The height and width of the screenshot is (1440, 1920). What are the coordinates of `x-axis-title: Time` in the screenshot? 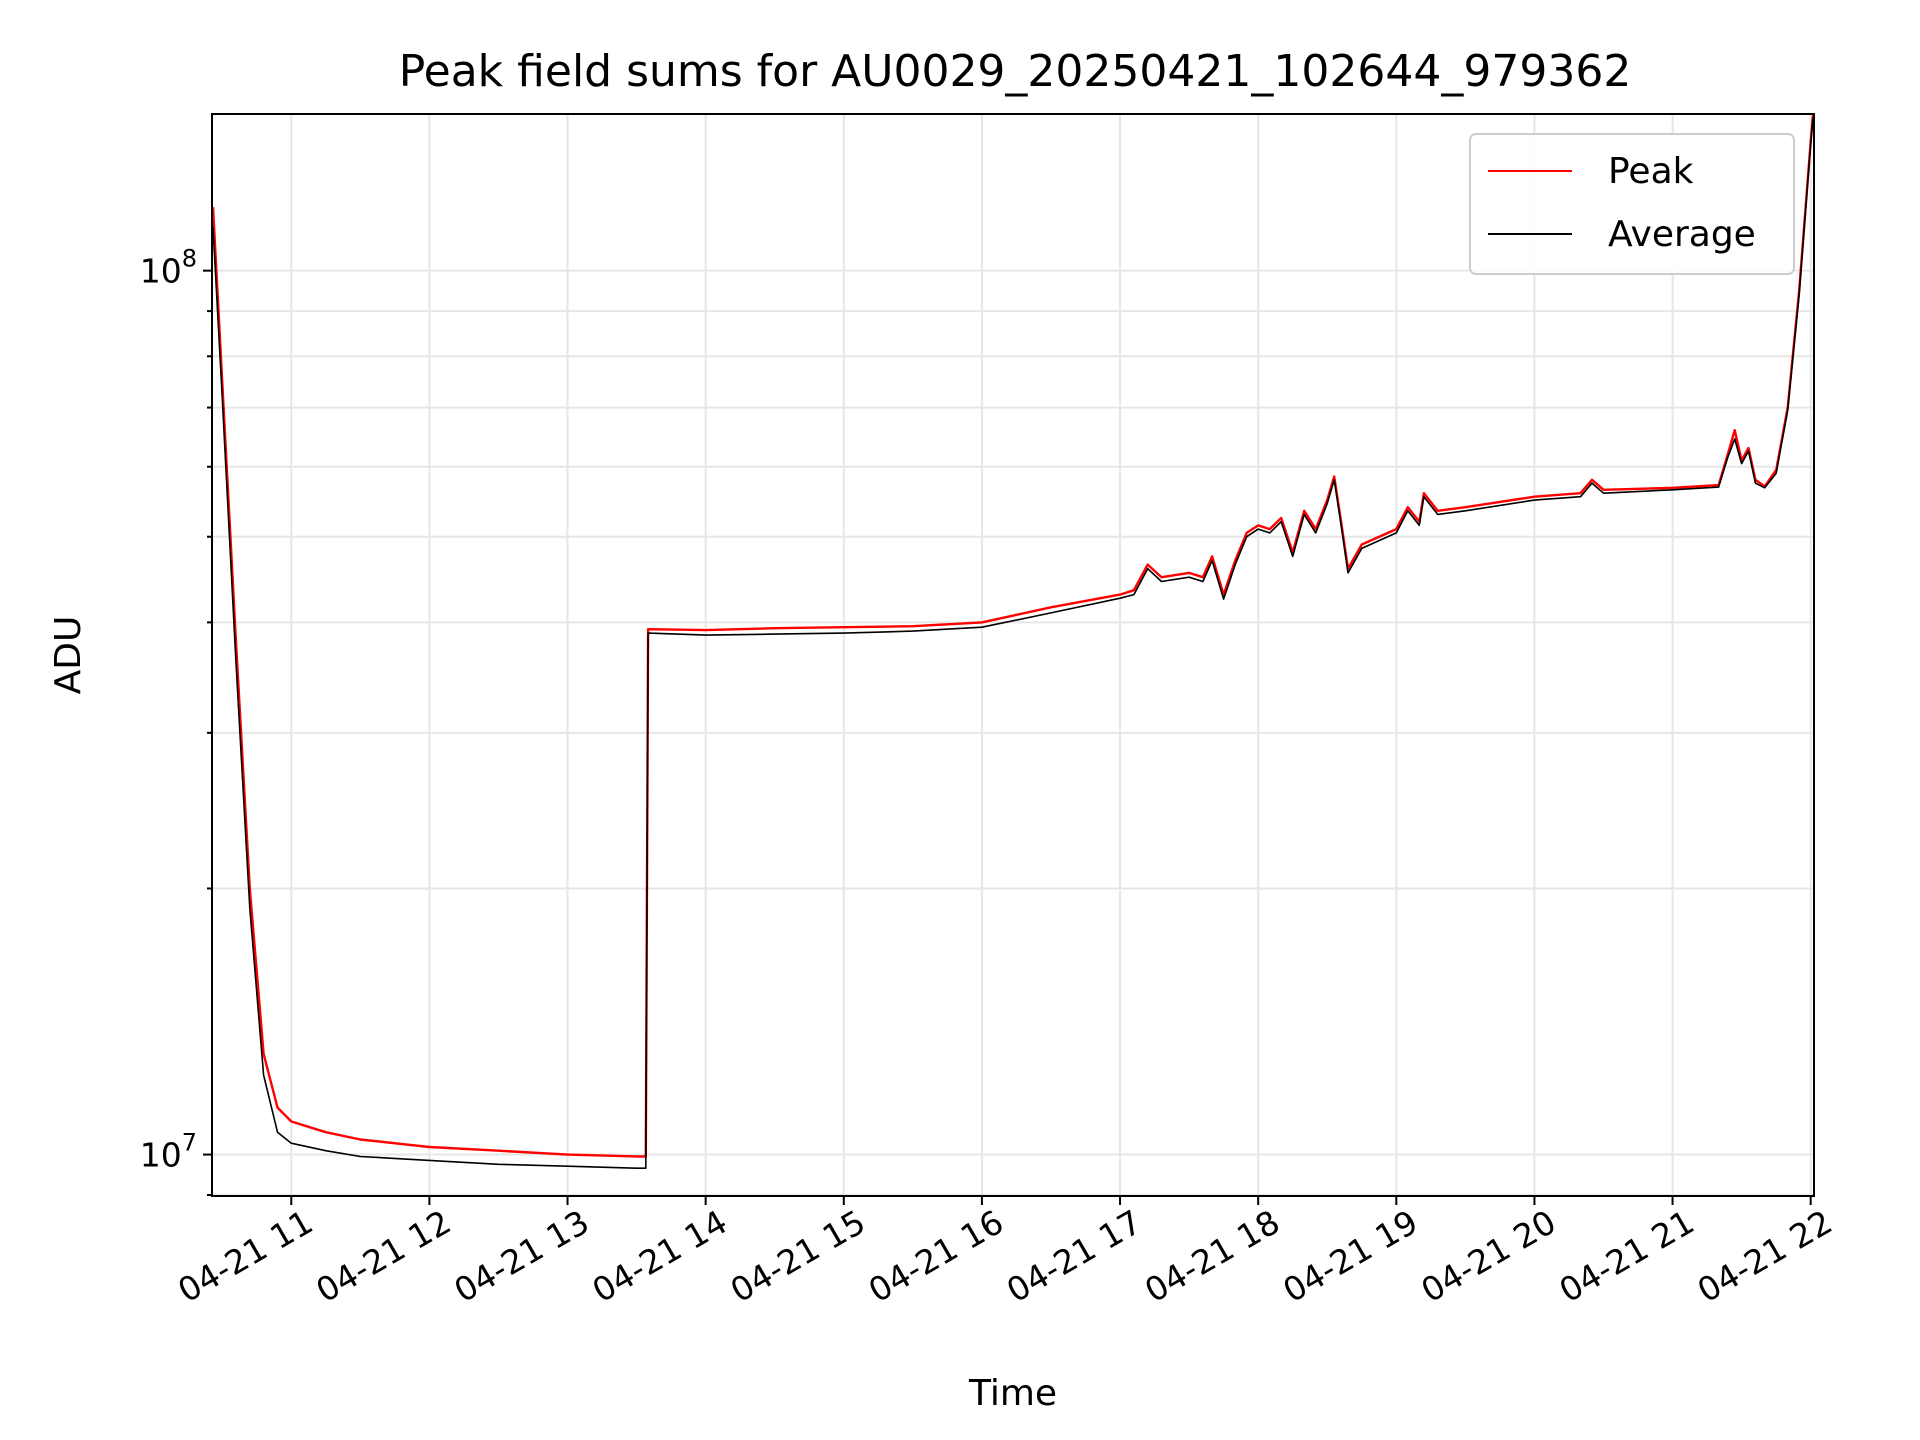 It's located at (1012, 1393).